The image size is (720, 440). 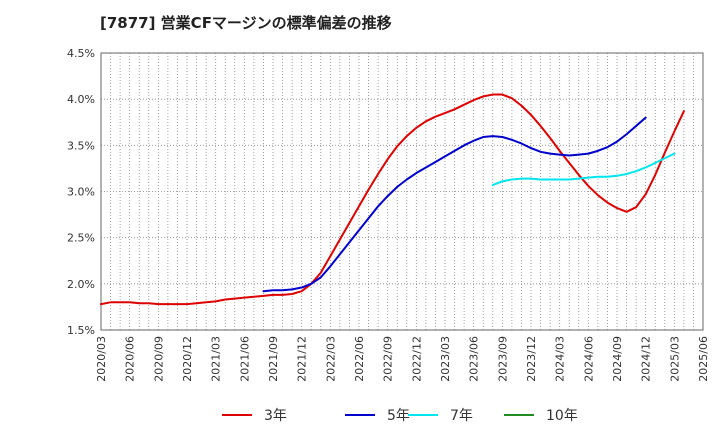 What do you see at coordinates (81, 238) in the screenshot?
I see `y-tick-label: 2.5%` at bounding box center [81, 238].